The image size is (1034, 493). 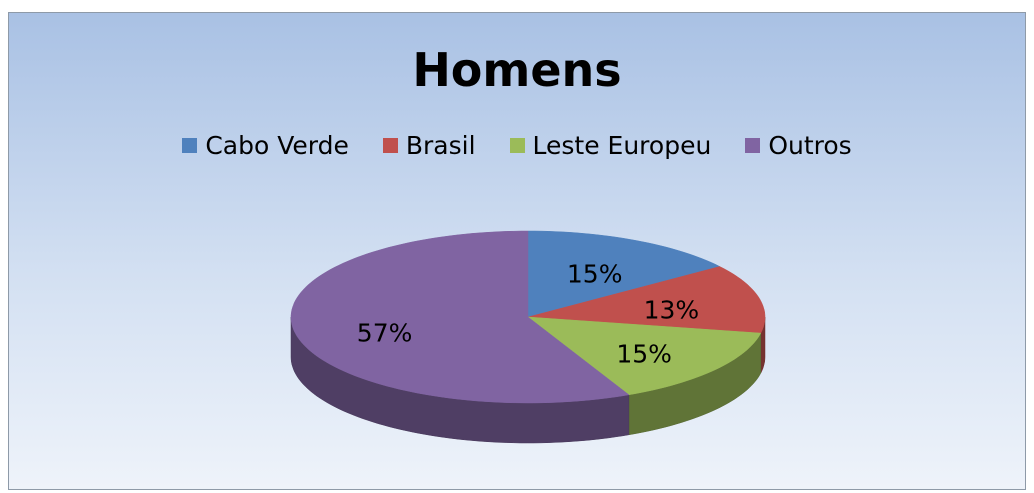 I want to click on legend-label: Outros, so click(x=810, y=145).